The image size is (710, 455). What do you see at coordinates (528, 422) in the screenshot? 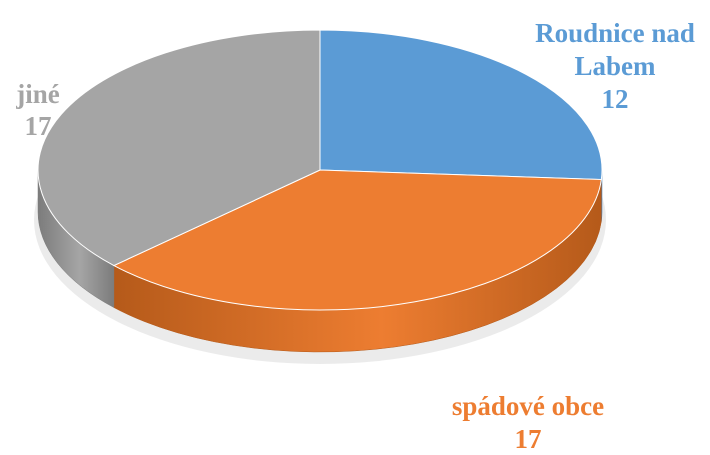
I see `pie-data-label-1: spádové obce 17` at bounding box center [528, 422].